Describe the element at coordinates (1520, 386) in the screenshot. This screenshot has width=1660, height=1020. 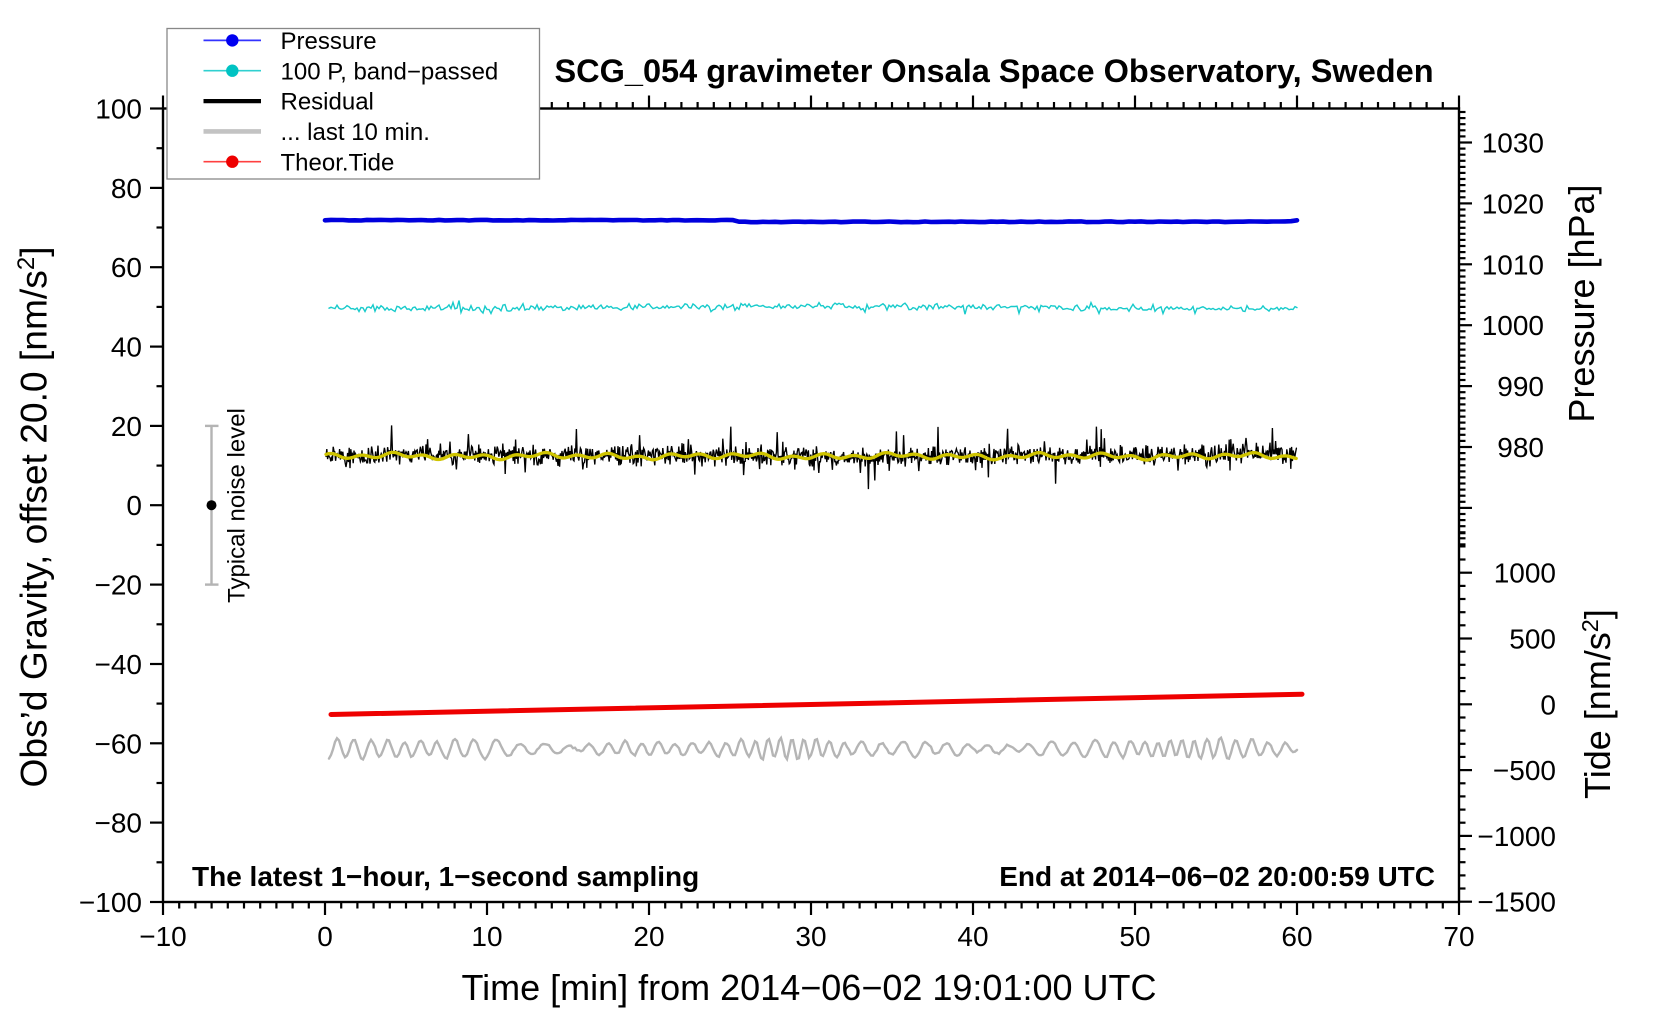
I see `svg-text: 990` at that location.